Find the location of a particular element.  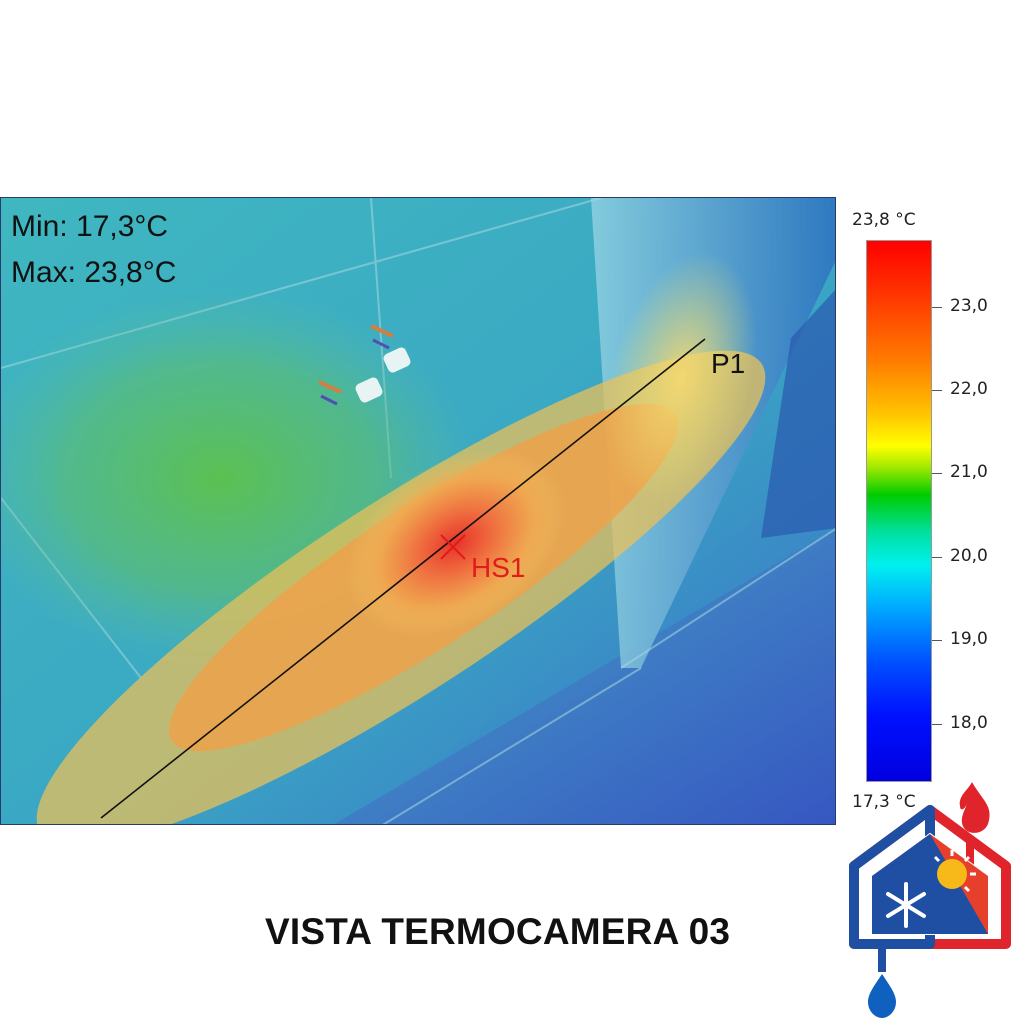

hotspot-marker is located at coordinates (453, 547).